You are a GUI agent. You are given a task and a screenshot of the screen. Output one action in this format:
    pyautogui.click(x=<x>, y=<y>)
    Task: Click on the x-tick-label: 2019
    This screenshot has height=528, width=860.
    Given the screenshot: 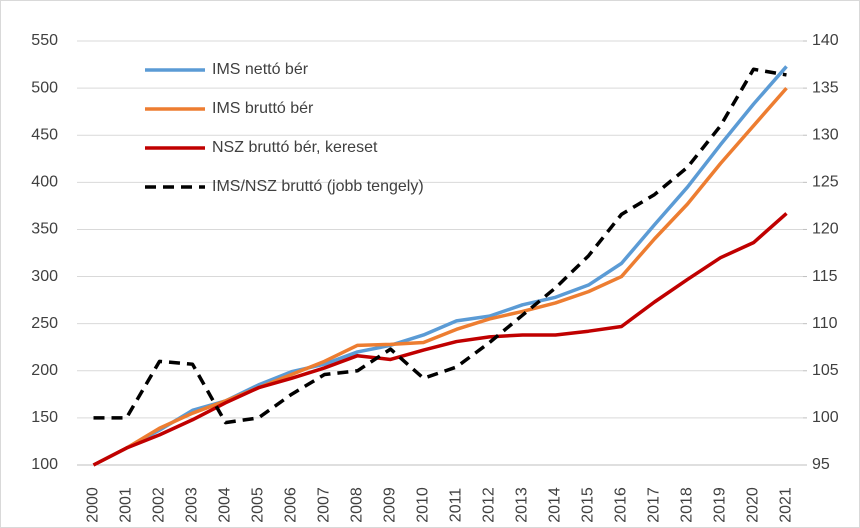 What is the action you would take?
    pyautogui.click(x=720, y=505)
    